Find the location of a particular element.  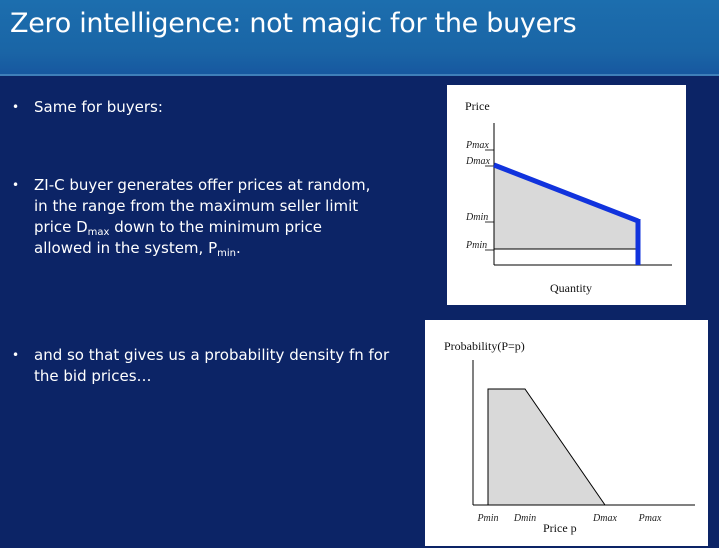

x-axis-label: Quantity is located at coordinates (571, 288).